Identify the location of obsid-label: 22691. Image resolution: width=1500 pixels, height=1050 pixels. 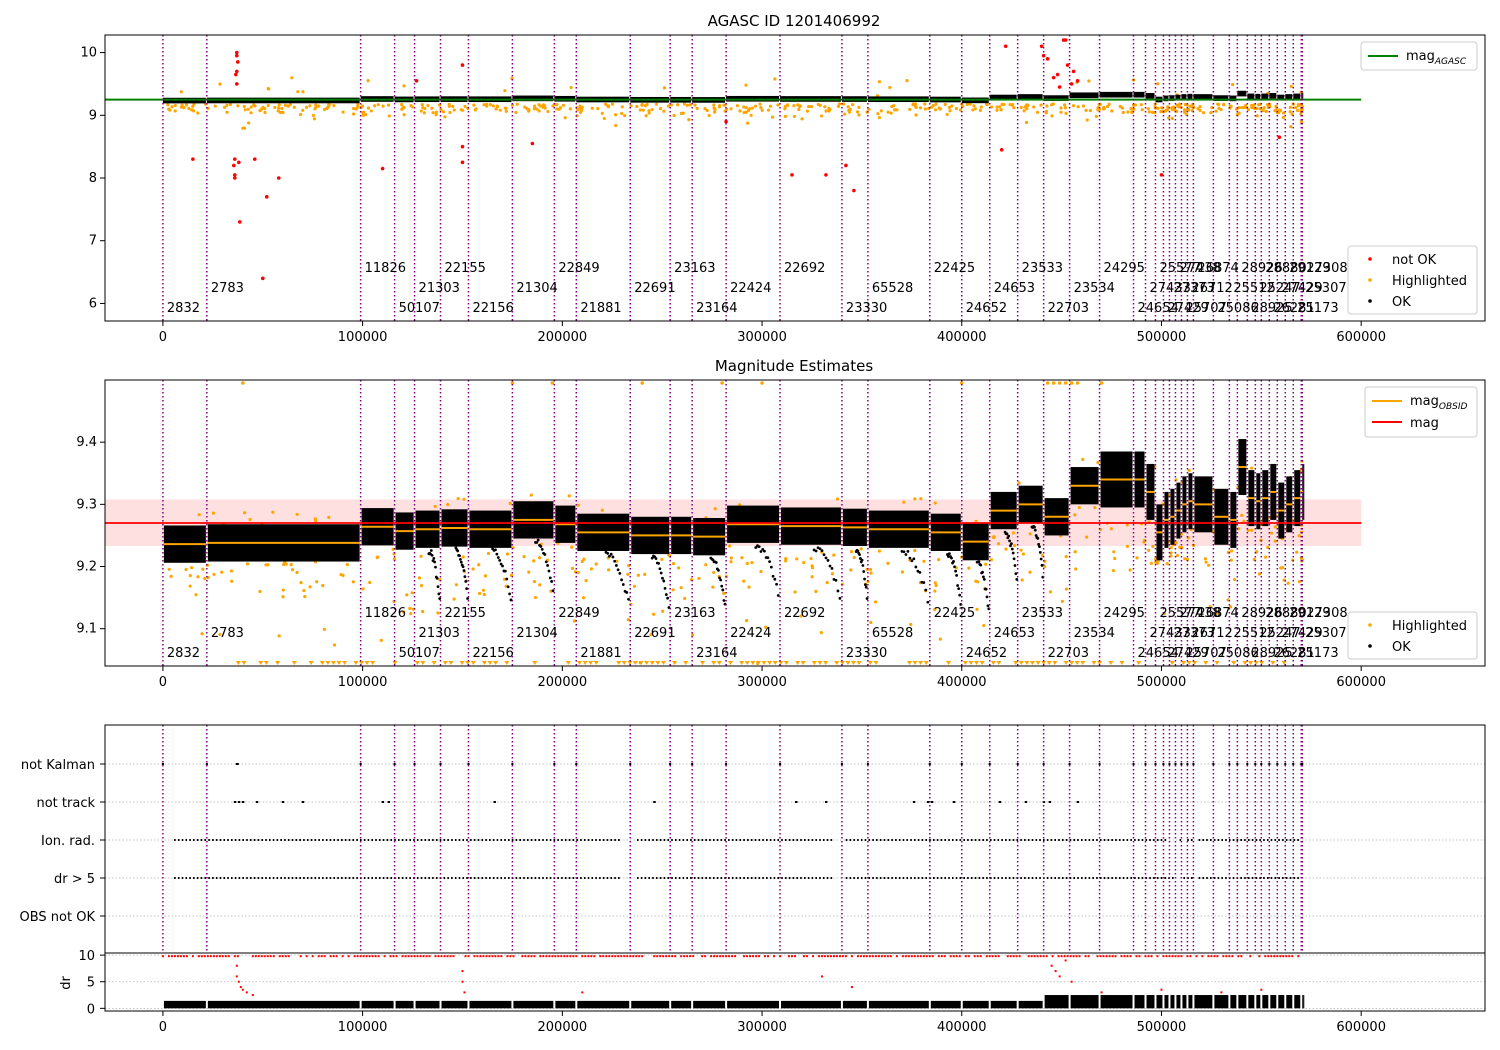
(654, 288).